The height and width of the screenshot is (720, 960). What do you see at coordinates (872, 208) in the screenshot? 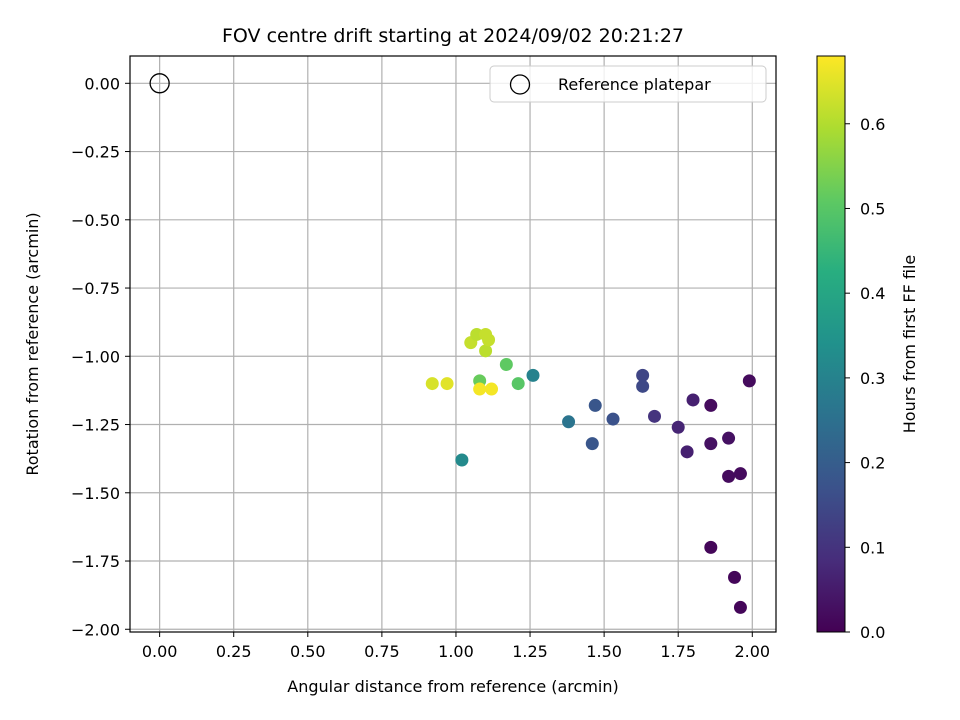
I see `colorbar-tick-label: 0.5` at bounding box center [872, 208].